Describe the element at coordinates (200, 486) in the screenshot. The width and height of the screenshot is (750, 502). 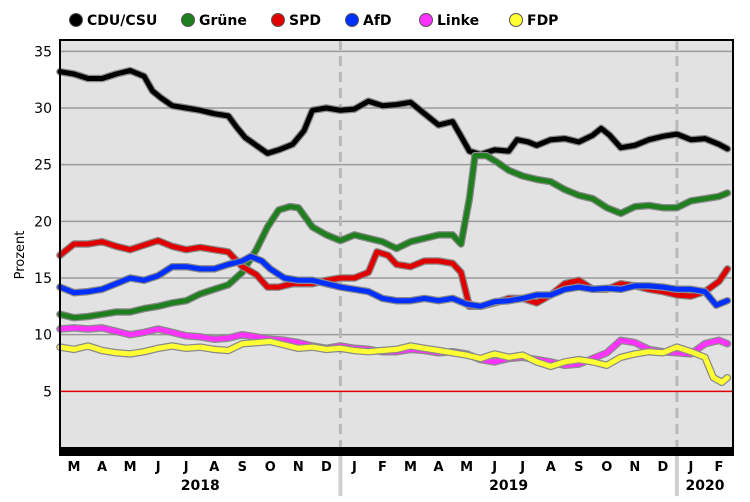
I see `year-label: 2018` at that location.